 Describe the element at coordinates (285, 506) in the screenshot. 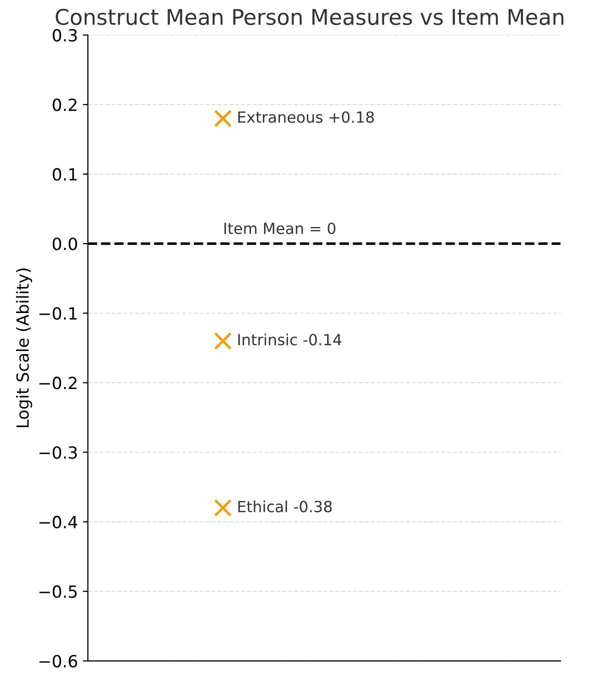

I see `series-label: Ethical -0.38` at that location.